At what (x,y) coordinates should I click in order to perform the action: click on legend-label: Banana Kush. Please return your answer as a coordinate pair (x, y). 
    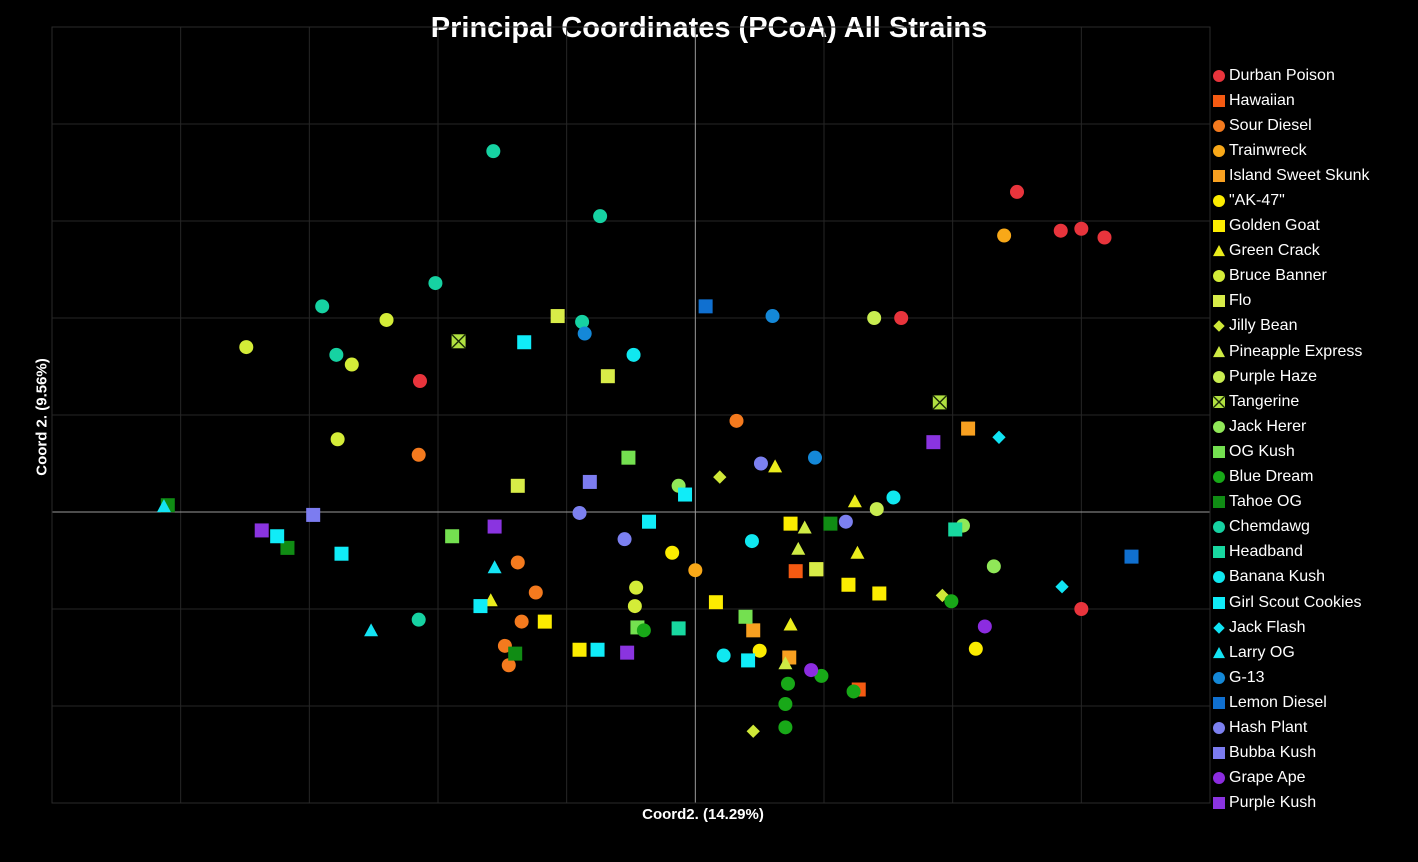
    Looking at the image, I should click on (1277, 577).